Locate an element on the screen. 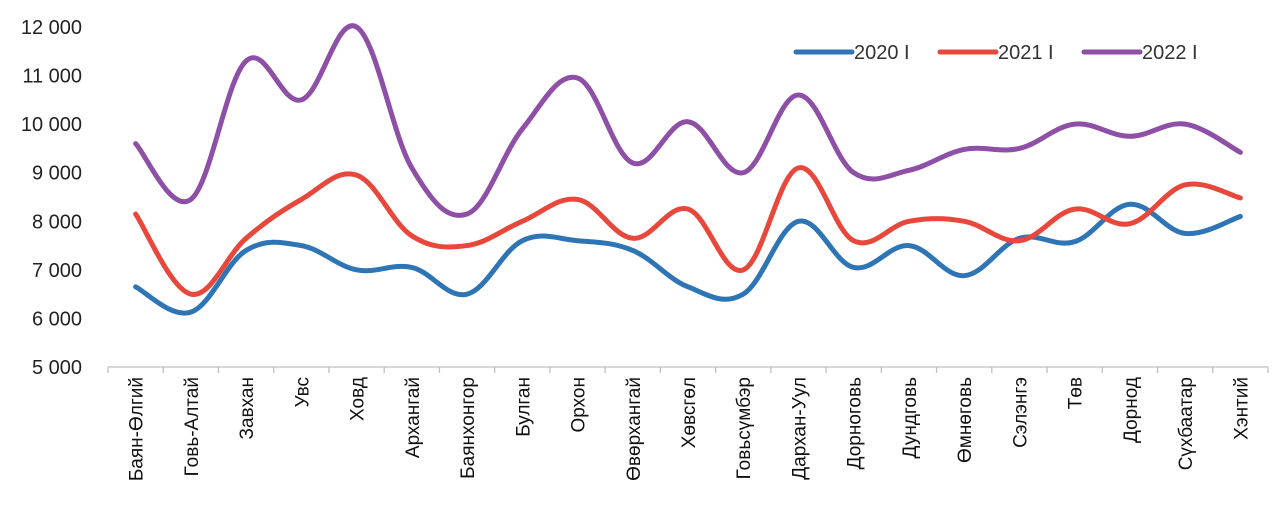 This screenshot has height=509, width=1287. legend-label: 2020 I is located at coordinates (882, 53).